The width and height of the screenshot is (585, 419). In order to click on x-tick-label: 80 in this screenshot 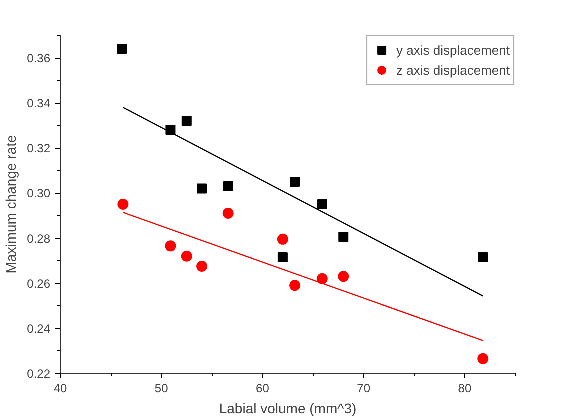, I will do `click(465, 389)`.